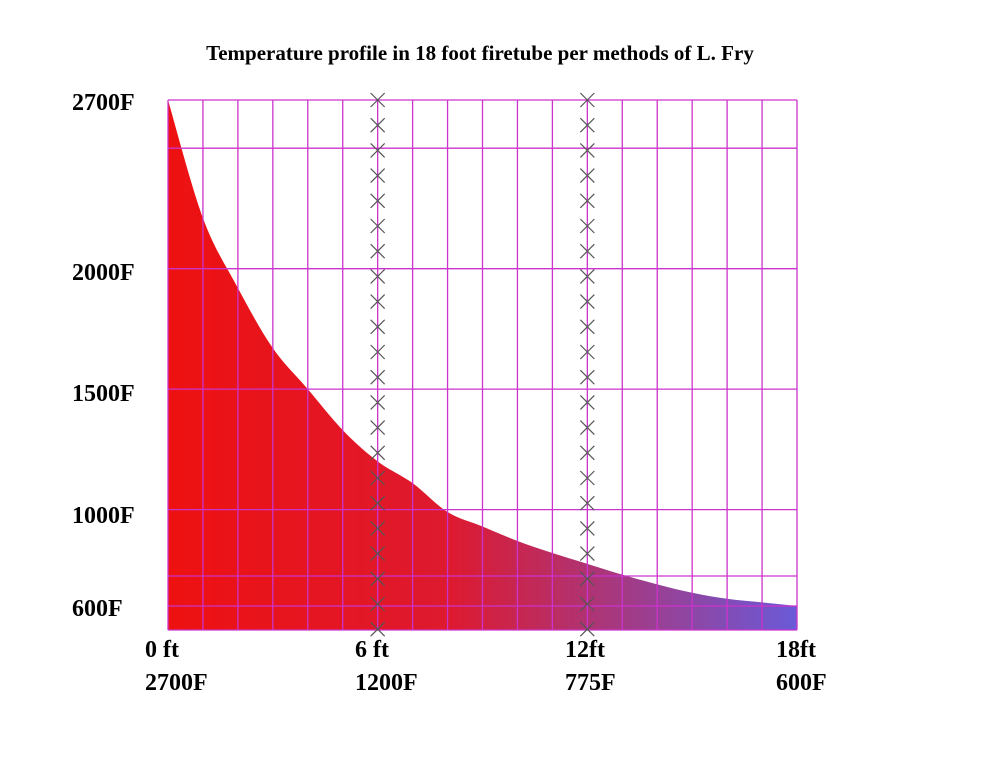 Image resolution: width=1000 pixels, height=771 pixels. Describe the element at coordinates (176, 683) in the screenshot. I see `x-tick-sublabel: 2700F` at that location.